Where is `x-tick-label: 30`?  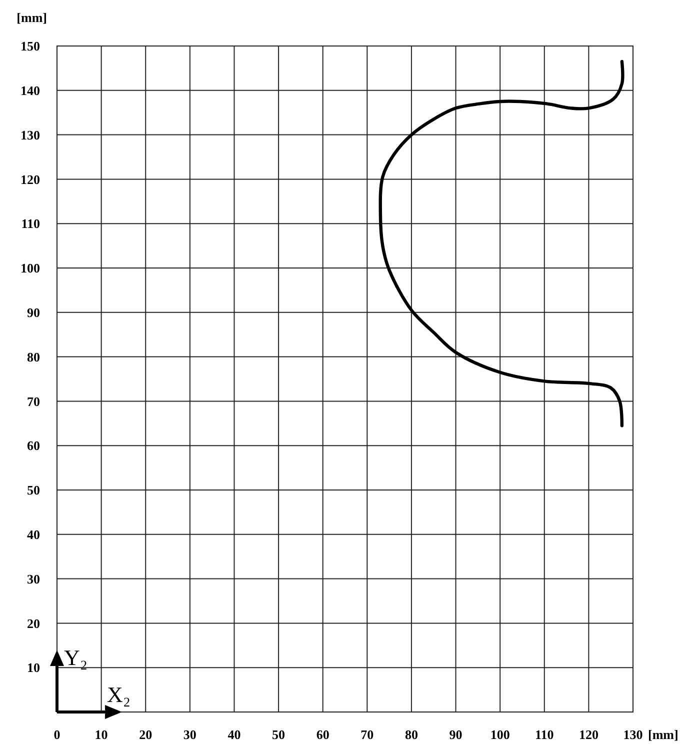
x-tick-label: 30 is located at coordinates (189, 734).